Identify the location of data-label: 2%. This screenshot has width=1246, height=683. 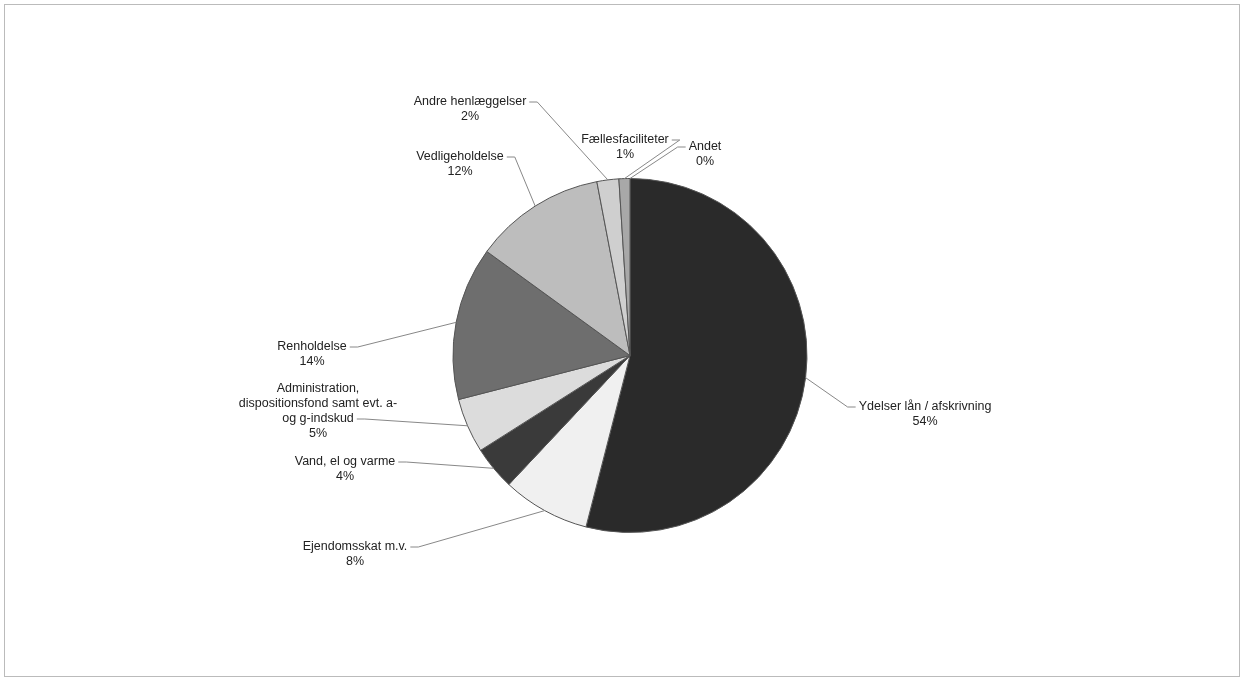
(470, 115).